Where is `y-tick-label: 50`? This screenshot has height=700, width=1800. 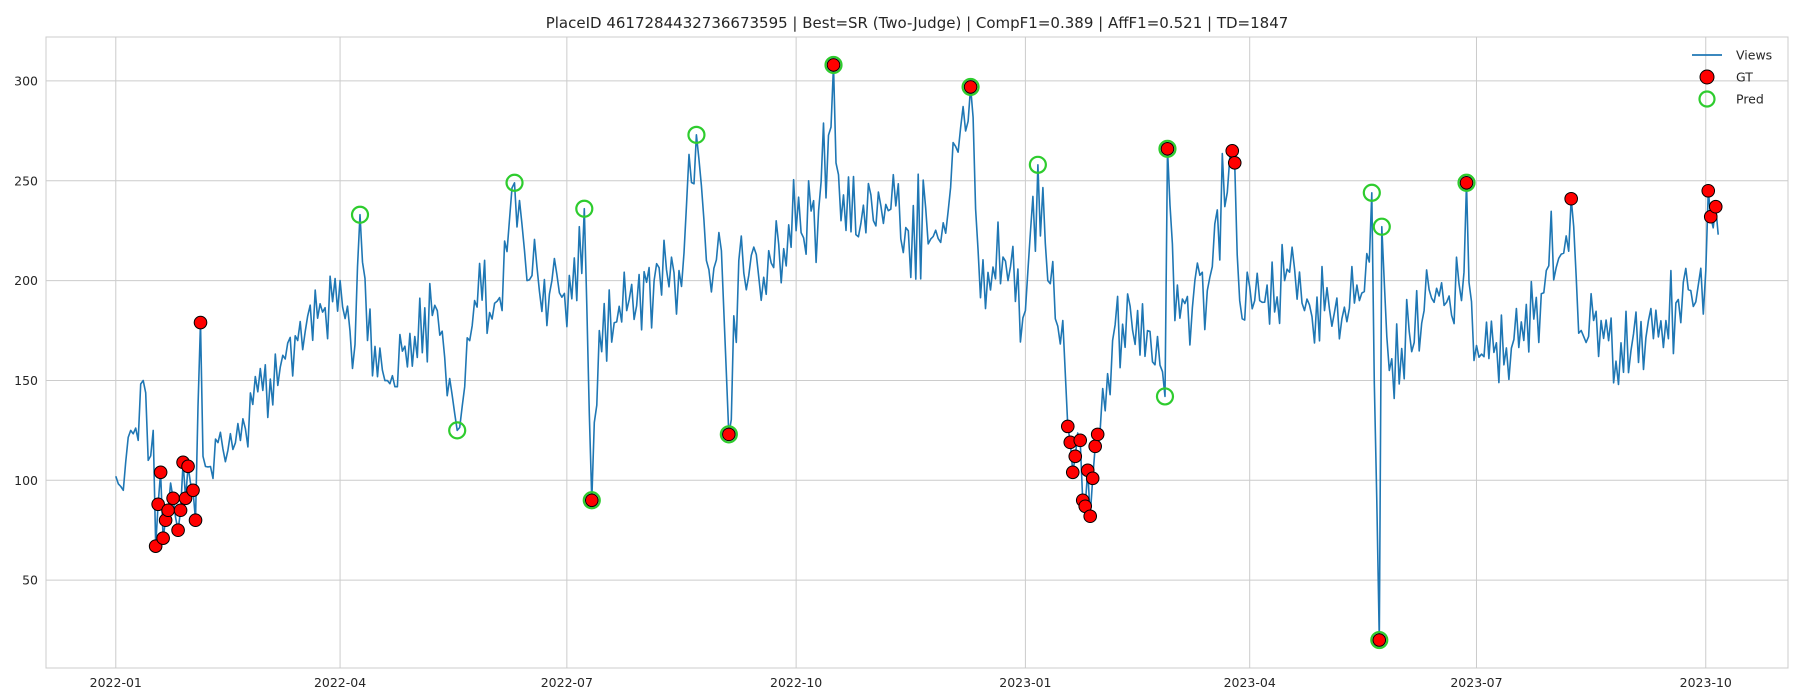 y-tick-label: 50 is located at coordinates (30, 580).